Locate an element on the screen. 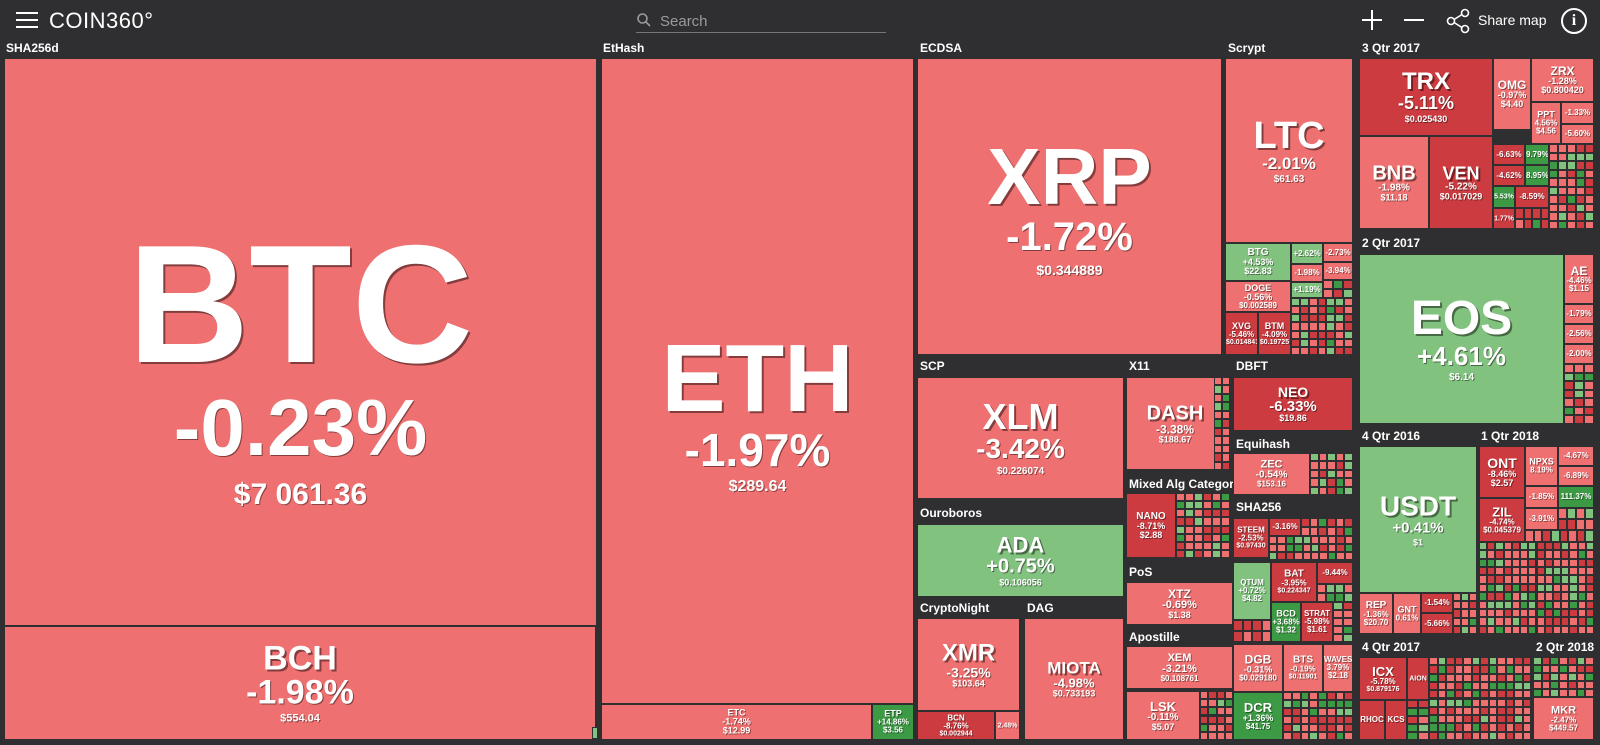 This screenshot has height=745, width=1600. coin-tile-usdt: USDT +0.41% $1 is located at coordinates (1418, 519).